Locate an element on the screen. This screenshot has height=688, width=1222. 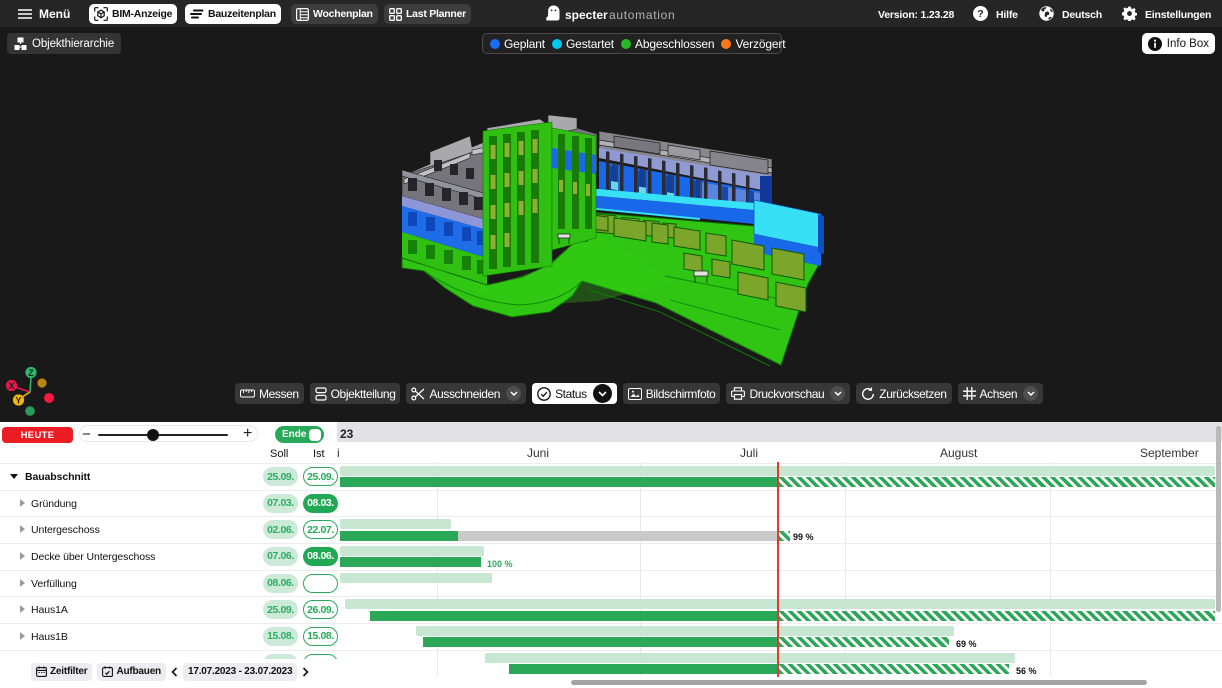
svg-text: Y is located at coordinates (18, 401).